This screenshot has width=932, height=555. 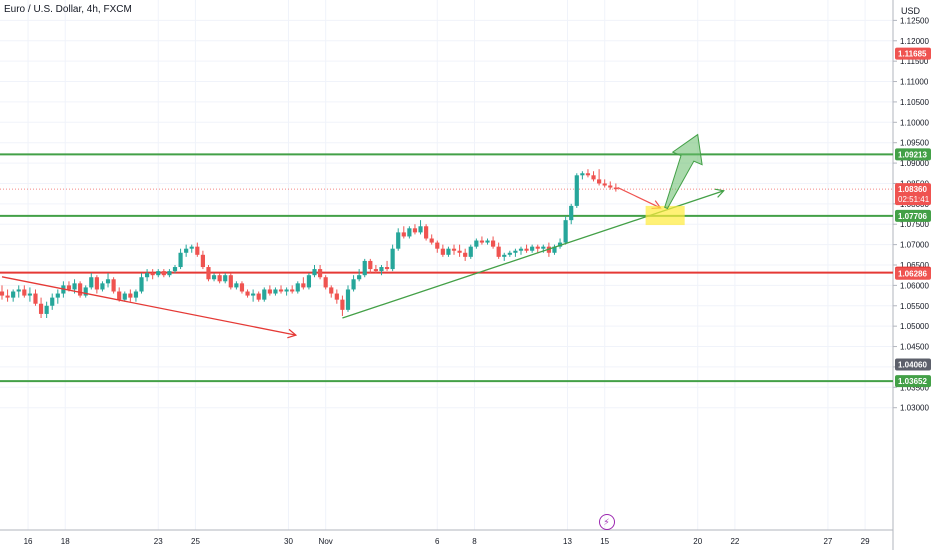 I want to click on y-tick-label: 1.12000, so click(x=914, y=41).